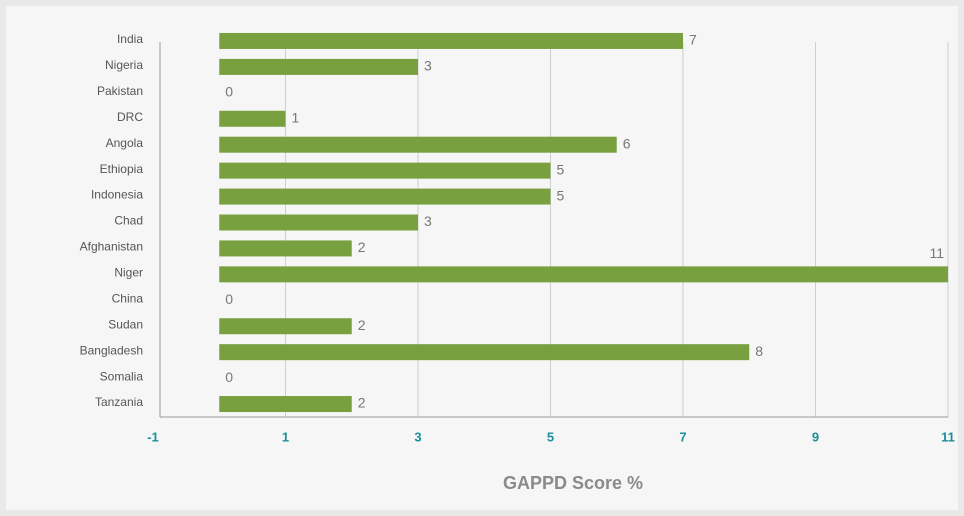  What do you see at coordinates (117, 195) in the screenshot?
I see `y-tick-label: Indonesia` at bounding box center [117, 195].